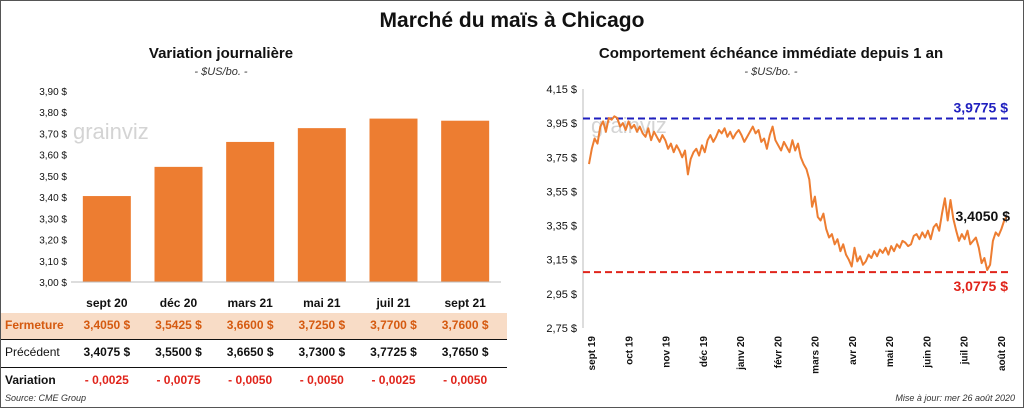 The height and width of the screenshot is (408, 1024). What do you see at coordinates (983, 216) in the screenshot?
I see `last-value-label: 3,4050 $` at bounding box center [983, 216].